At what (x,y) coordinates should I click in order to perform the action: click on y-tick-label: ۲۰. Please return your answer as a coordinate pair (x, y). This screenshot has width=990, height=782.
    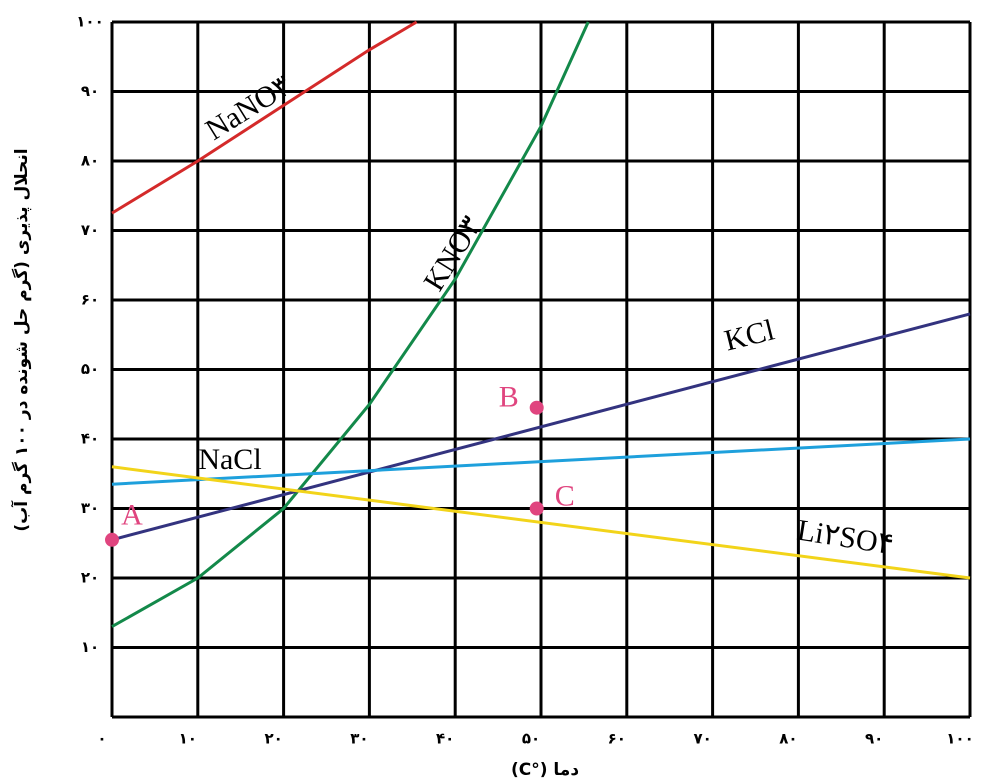
    Looking at the image, I should click on (90, 578).